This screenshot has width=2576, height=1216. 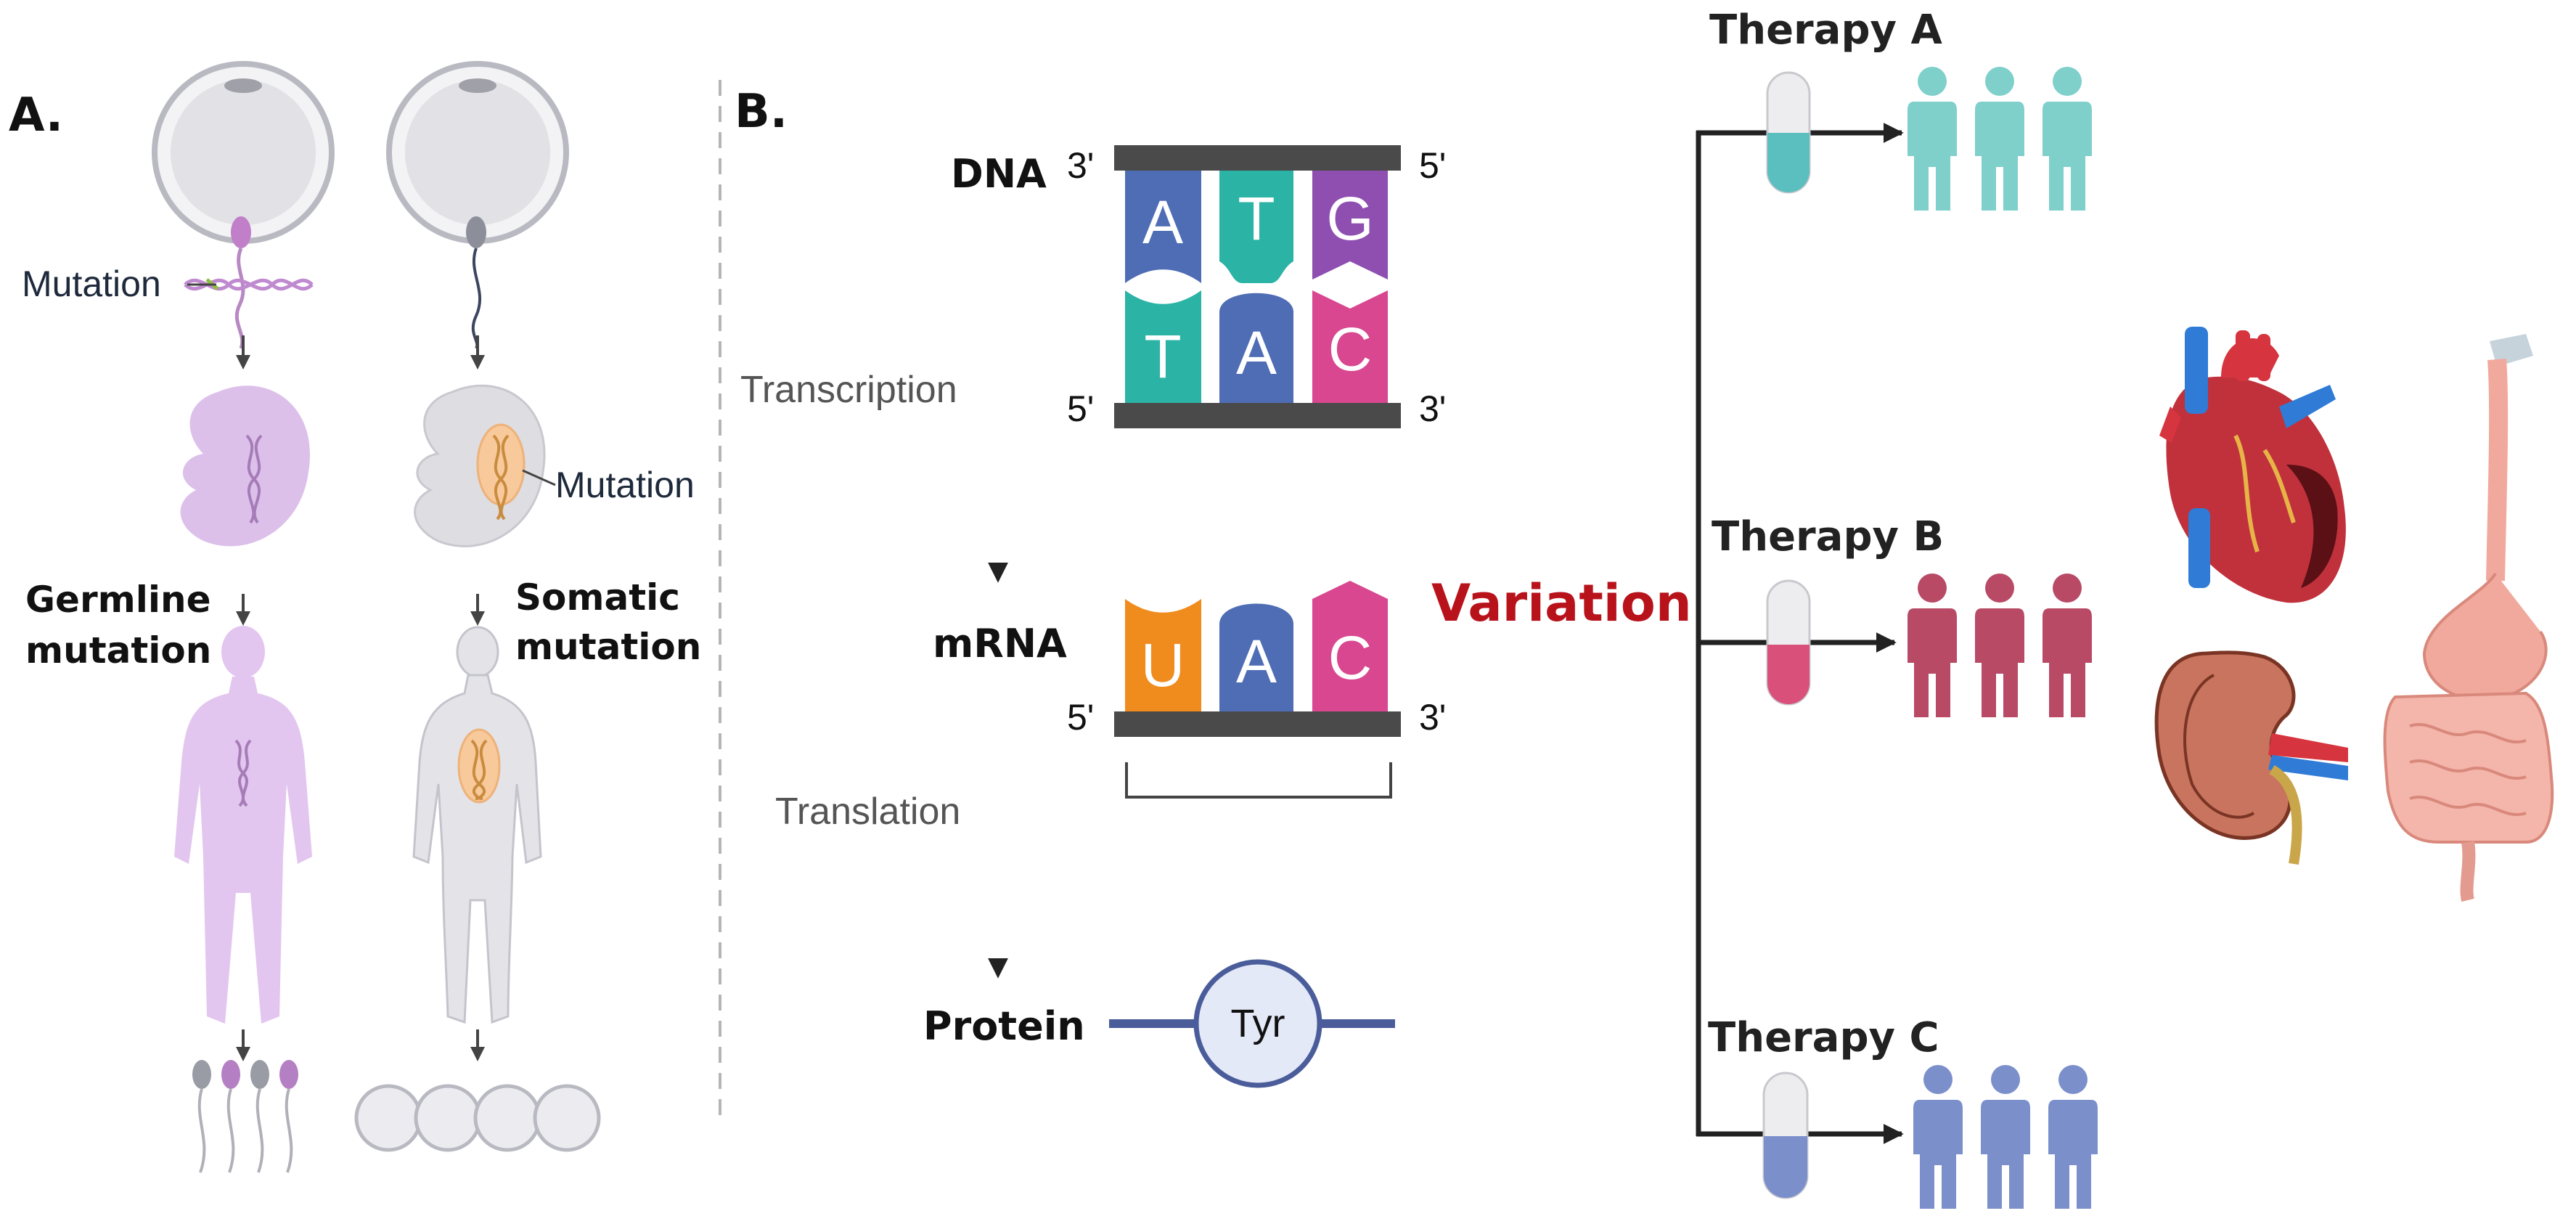 What do you see at coordinates (485, 465) in the screenshot?
I see `somatic-embryo` at bounding box center [485, 465].